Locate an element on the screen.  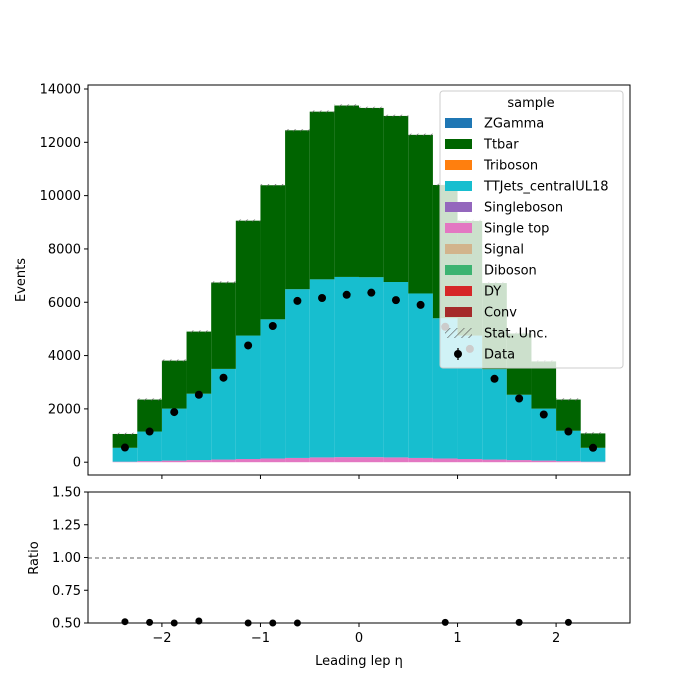
legend-label-8: DY is located at coordinates (492, 292).